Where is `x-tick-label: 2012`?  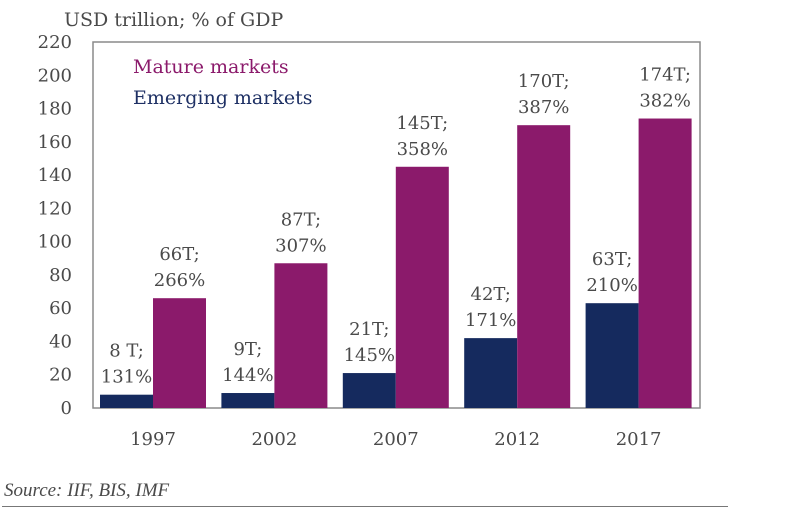
x-tick-label: 2012 is located at coordinates (517, 439).